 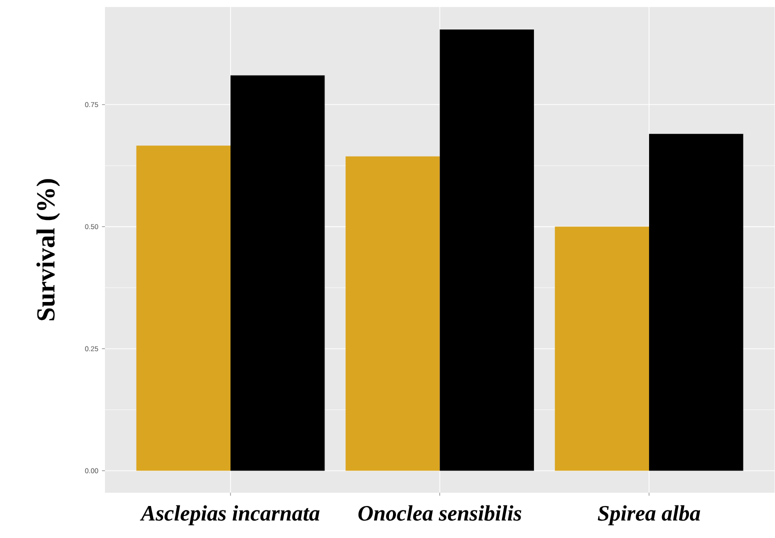 I want to click on x-tick-label: Asclepias incarnata, so click(x=230, y=515).